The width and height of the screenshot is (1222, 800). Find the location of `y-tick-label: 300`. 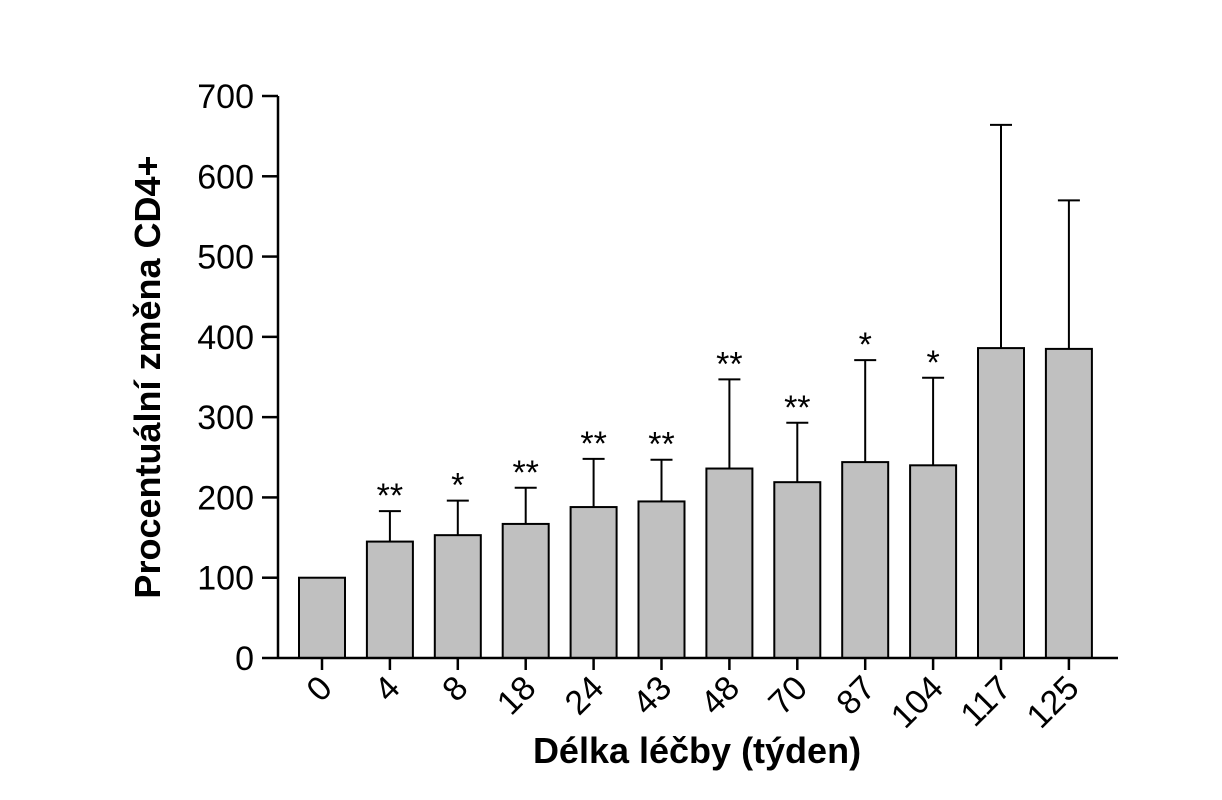

y-tick-label: 300 is located at coordinates (225, 418).